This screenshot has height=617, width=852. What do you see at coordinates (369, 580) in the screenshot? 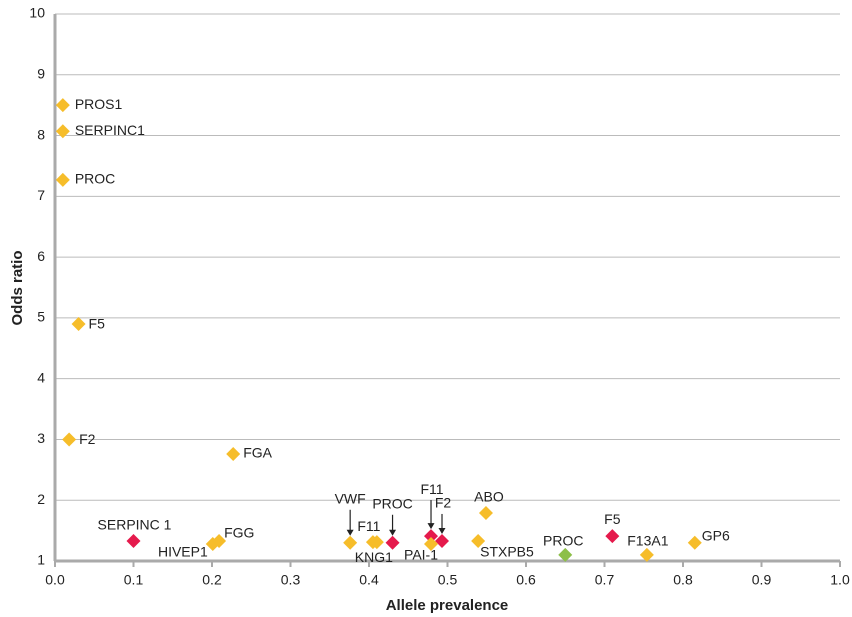
I see `x-tick-label: 0.4` at bounding box center [369, 580].